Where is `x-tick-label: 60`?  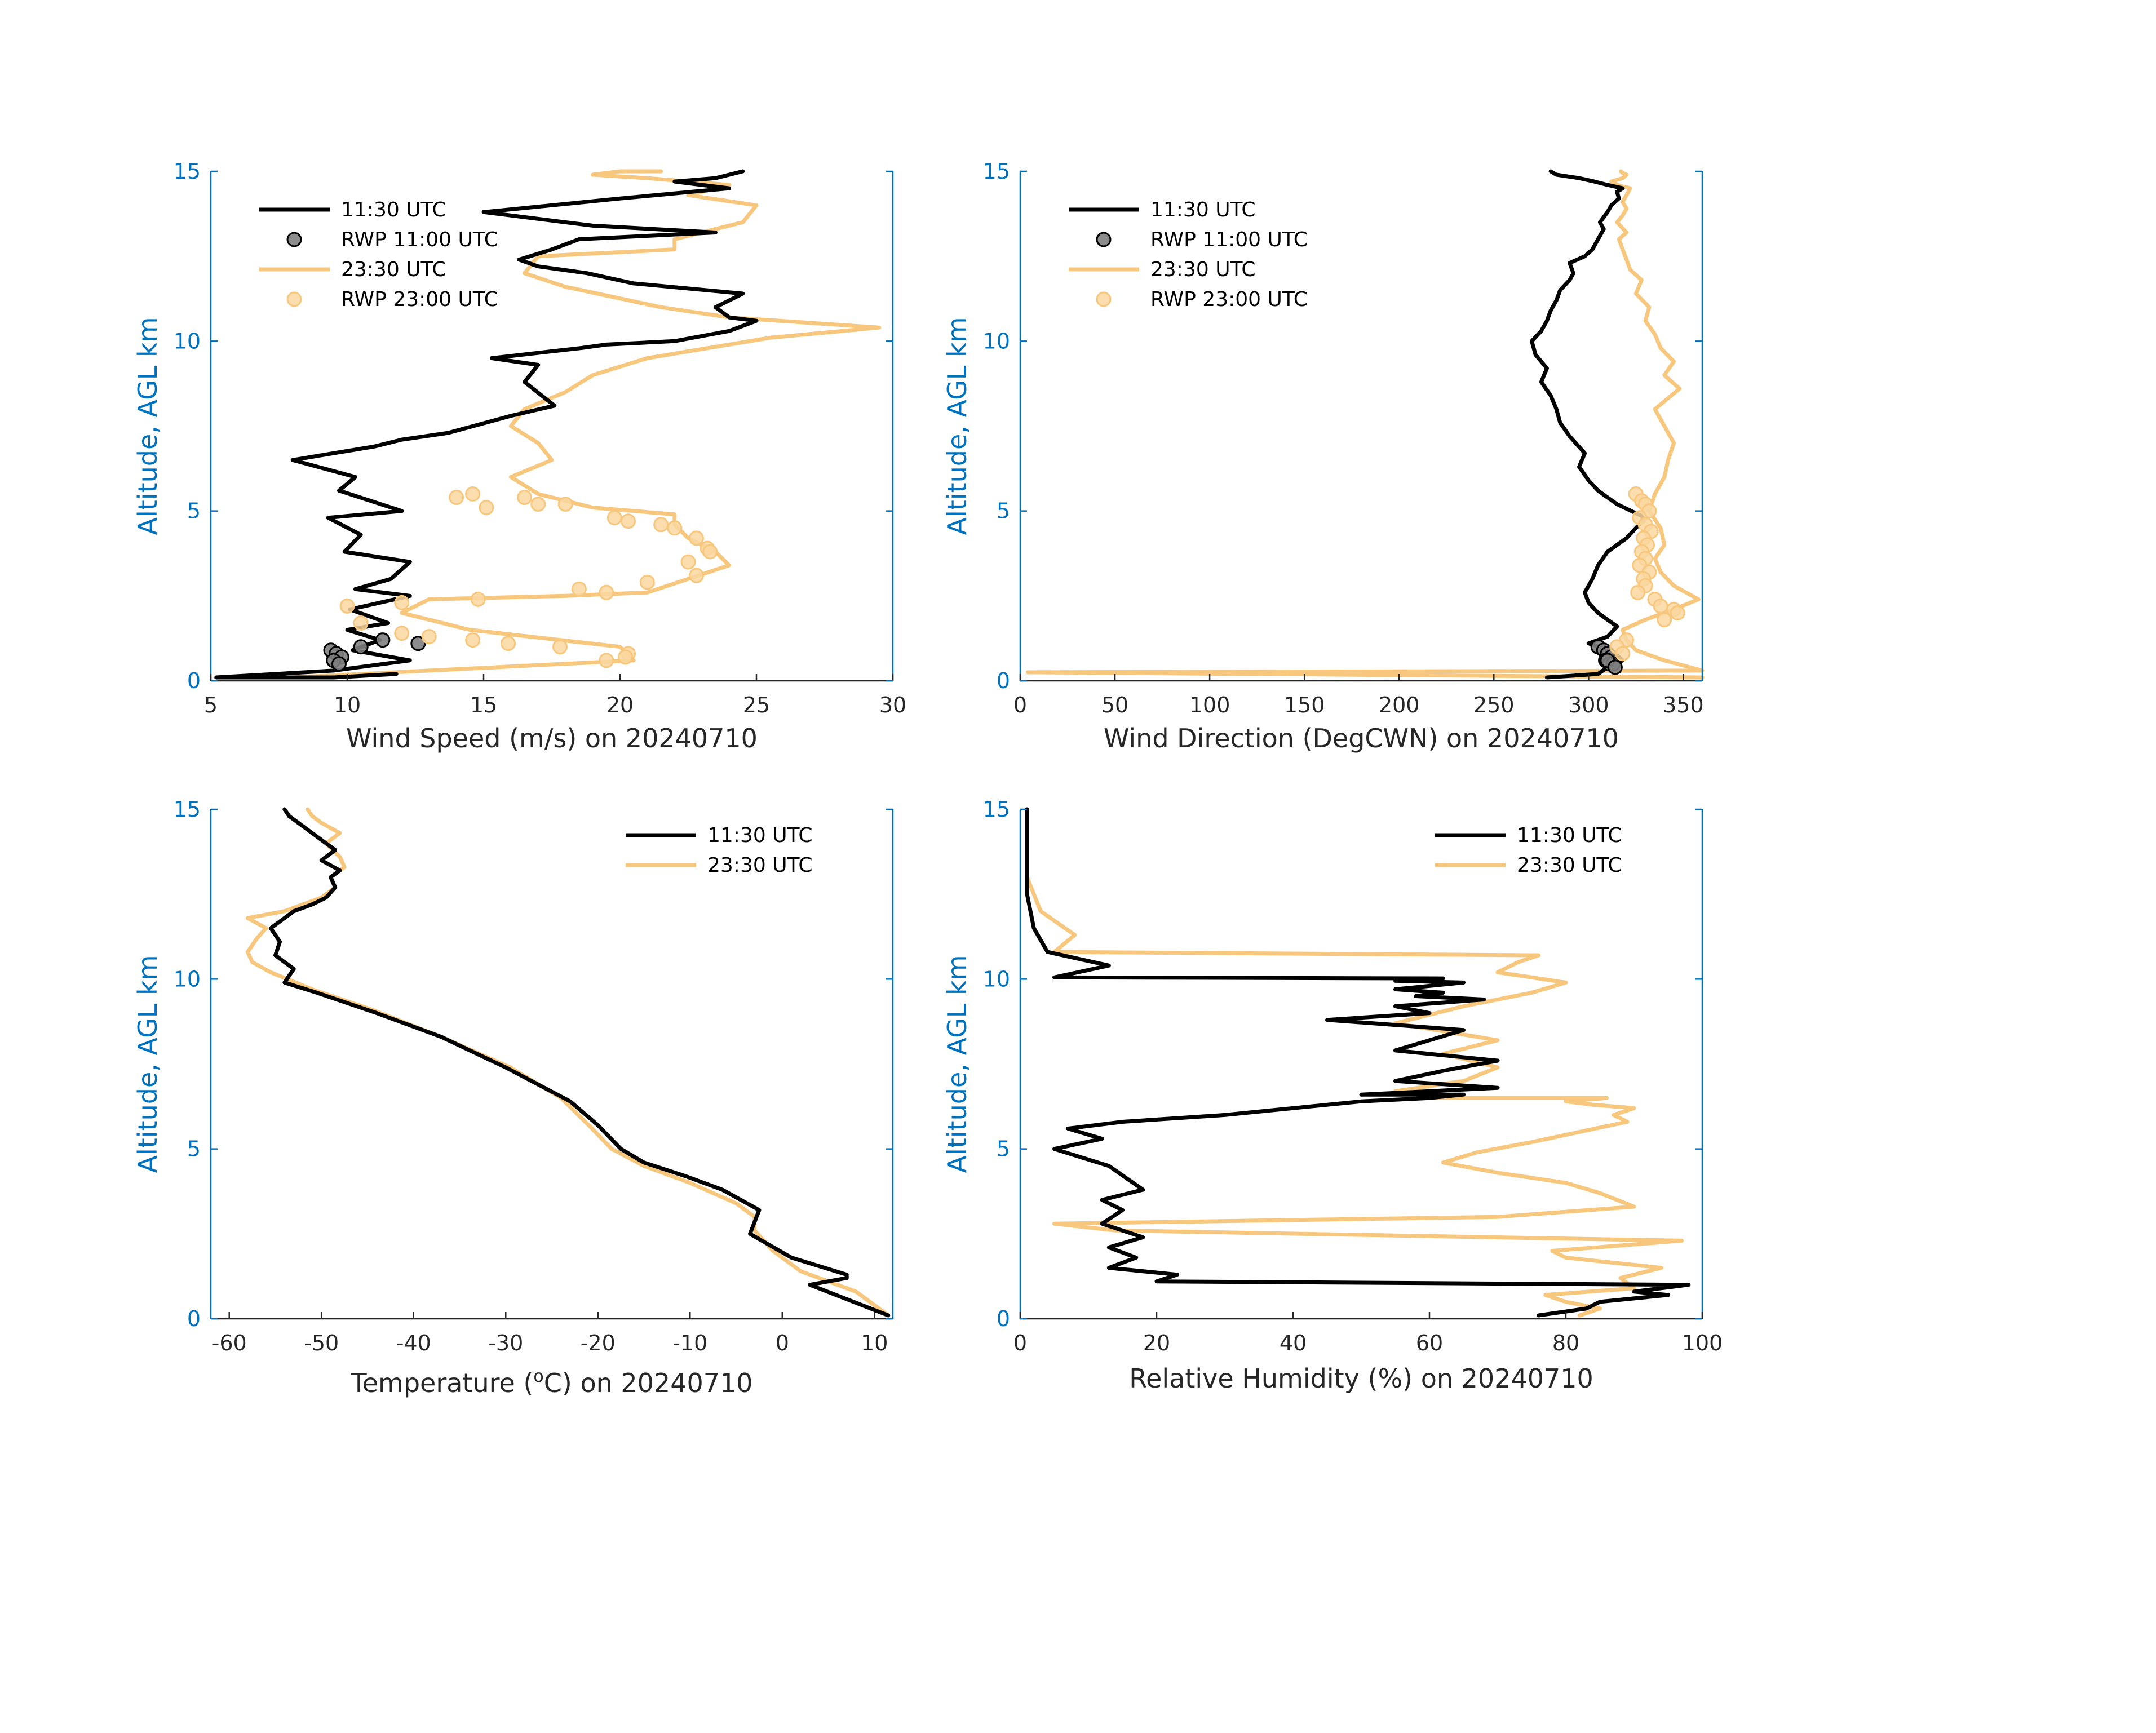
x-tick-label: 60 is located at coordinates (1430, 1343).